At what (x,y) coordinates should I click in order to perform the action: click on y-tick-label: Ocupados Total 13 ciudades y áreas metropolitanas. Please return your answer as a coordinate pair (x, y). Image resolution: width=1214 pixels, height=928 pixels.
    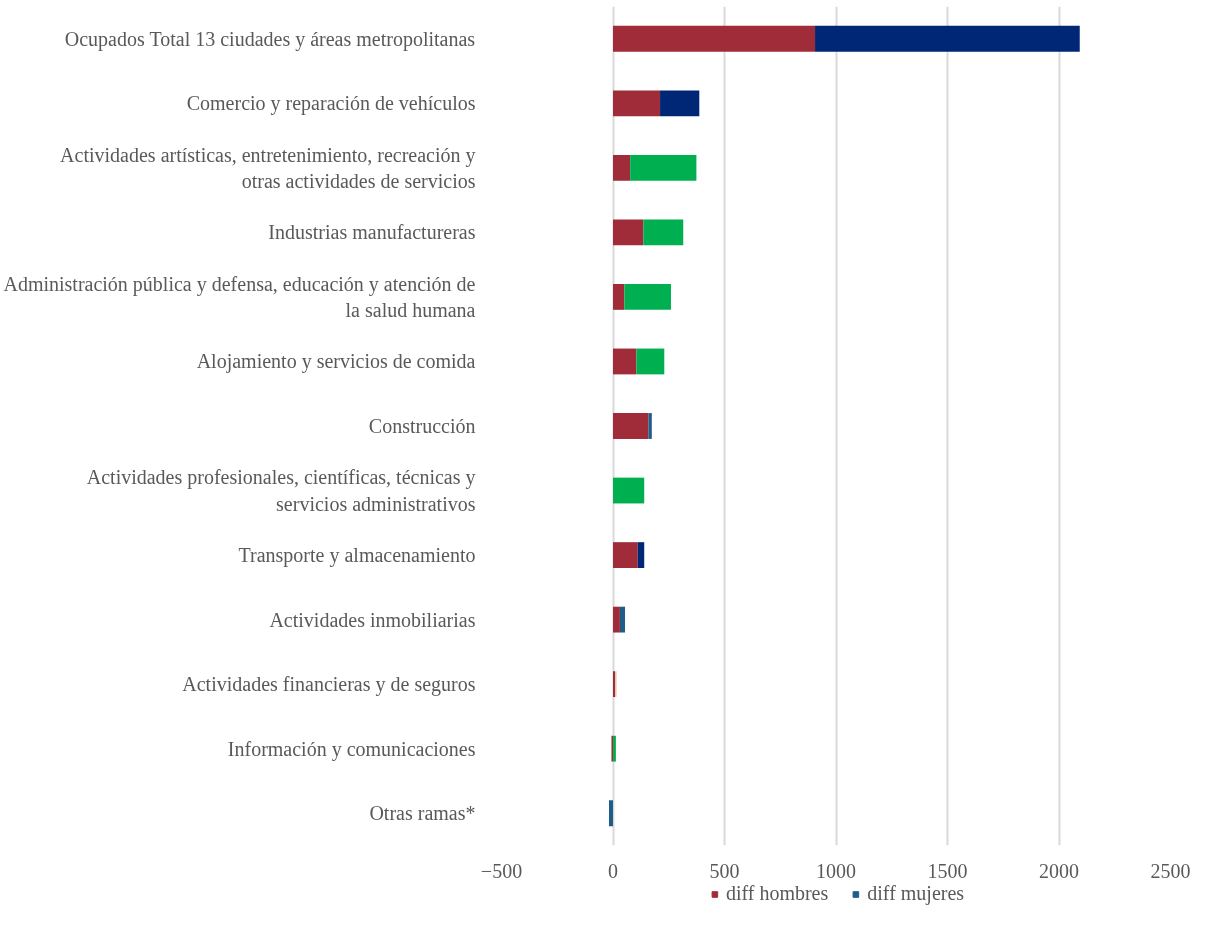
    Looking at the image, I should click on (270, 39).